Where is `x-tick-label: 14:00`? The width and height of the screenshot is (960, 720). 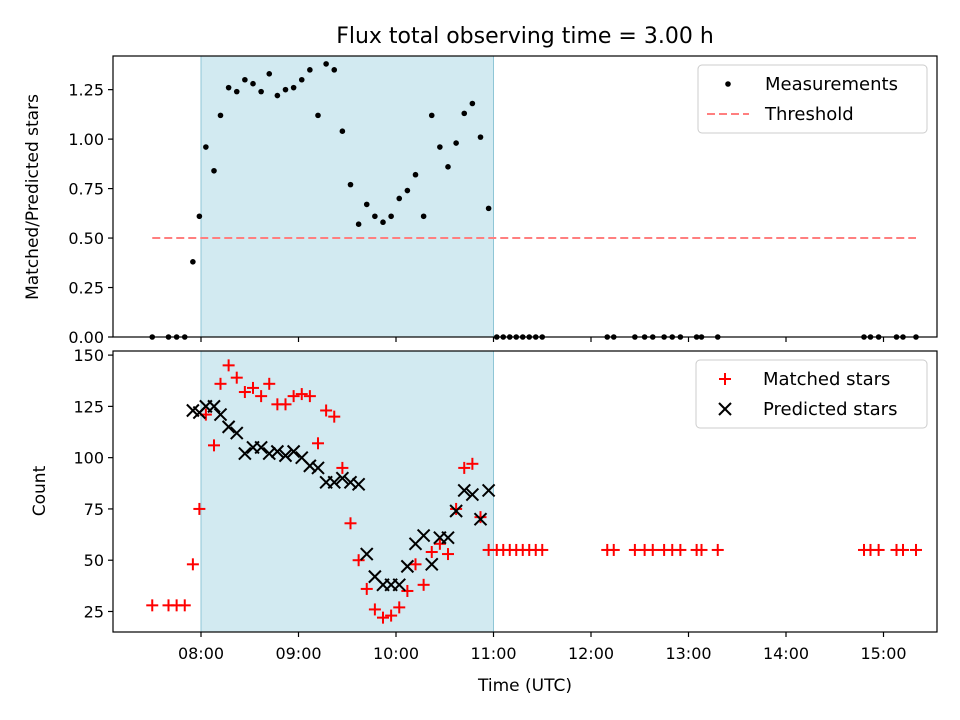 x-tick-label: 14:00 is located at coordinates (786, 653).